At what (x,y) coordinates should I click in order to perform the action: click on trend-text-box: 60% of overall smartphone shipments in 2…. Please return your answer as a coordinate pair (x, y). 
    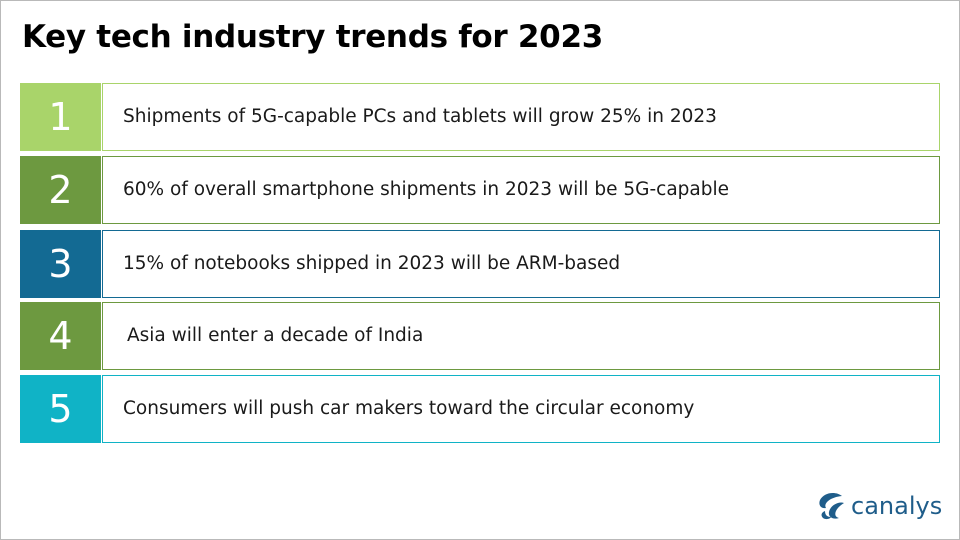
    Looking at the image, I should click on (521, 190).